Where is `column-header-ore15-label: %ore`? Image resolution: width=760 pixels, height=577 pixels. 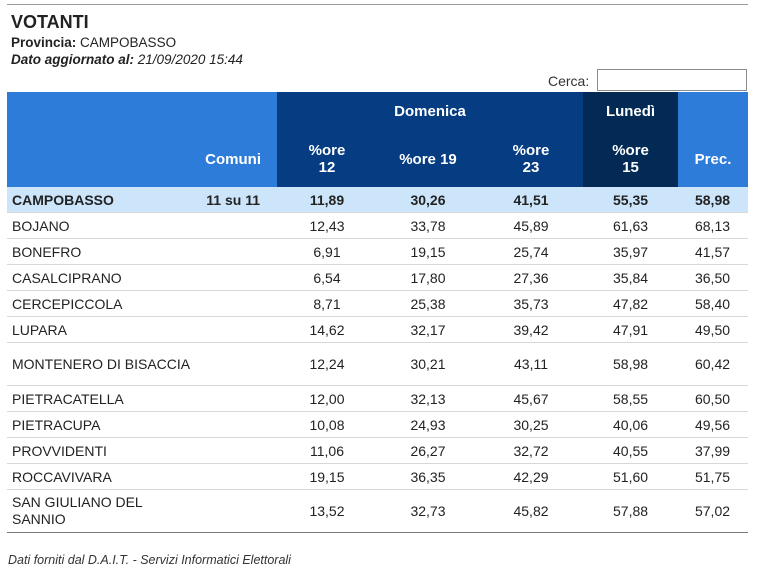
column-header-ore15-label: %ore is located at coordinates (630, 150).